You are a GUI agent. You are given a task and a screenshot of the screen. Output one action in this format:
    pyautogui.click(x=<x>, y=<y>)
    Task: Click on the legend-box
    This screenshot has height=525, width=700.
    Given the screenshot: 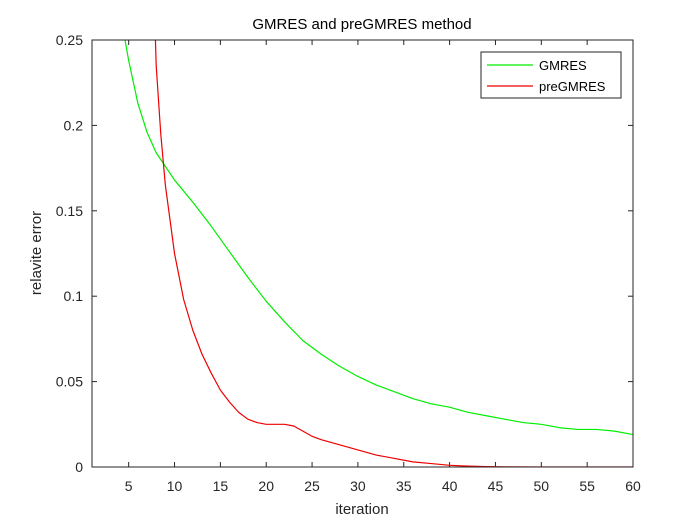 What is the action you would take?
    pyautogui.click(x=551, y=75)
    